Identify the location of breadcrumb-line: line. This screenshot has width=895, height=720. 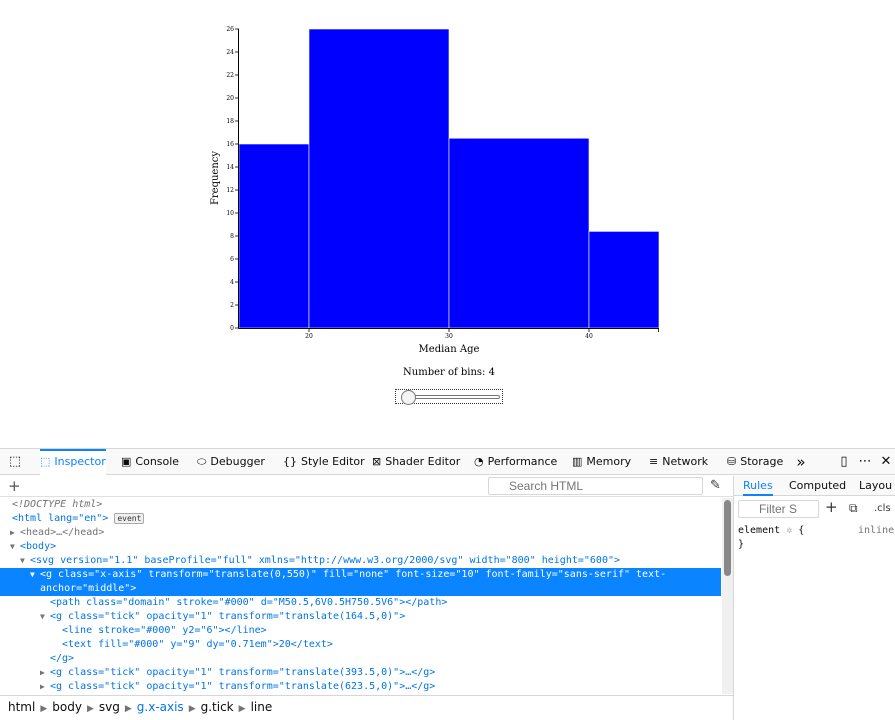
(261, 707).